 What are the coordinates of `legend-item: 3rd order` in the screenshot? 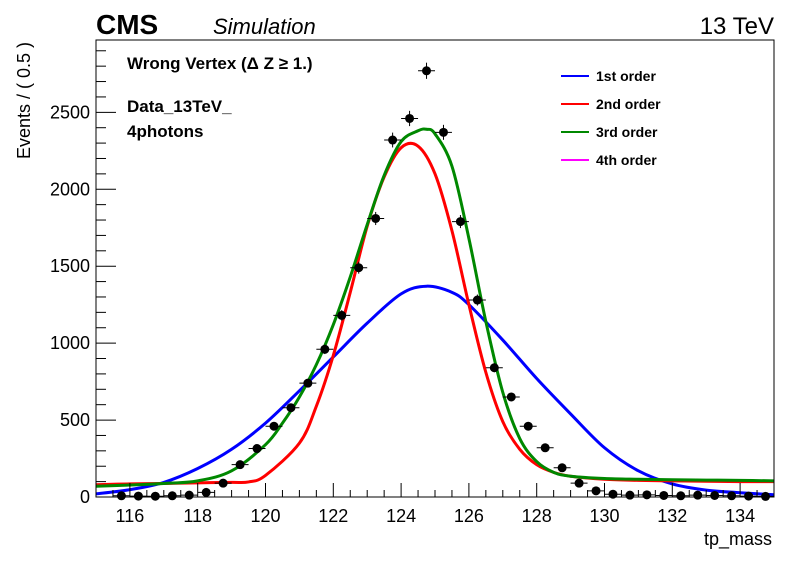 It's located at (609, 132).